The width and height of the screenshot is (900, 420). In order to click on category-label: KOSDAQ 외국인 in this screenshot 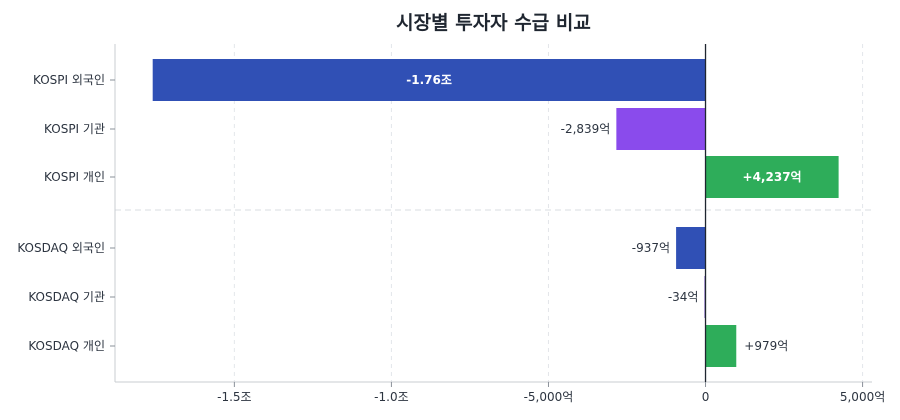, I will do `click(61, 248)`.